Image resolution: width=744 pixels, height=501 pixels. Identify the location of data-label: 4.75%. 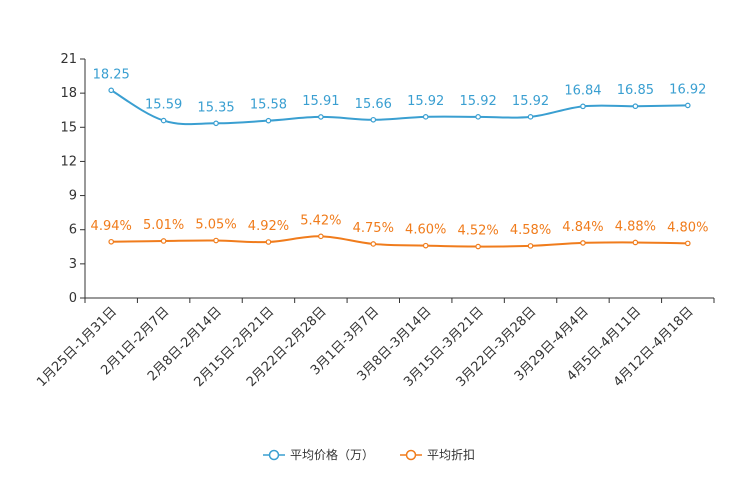
(373, 228).